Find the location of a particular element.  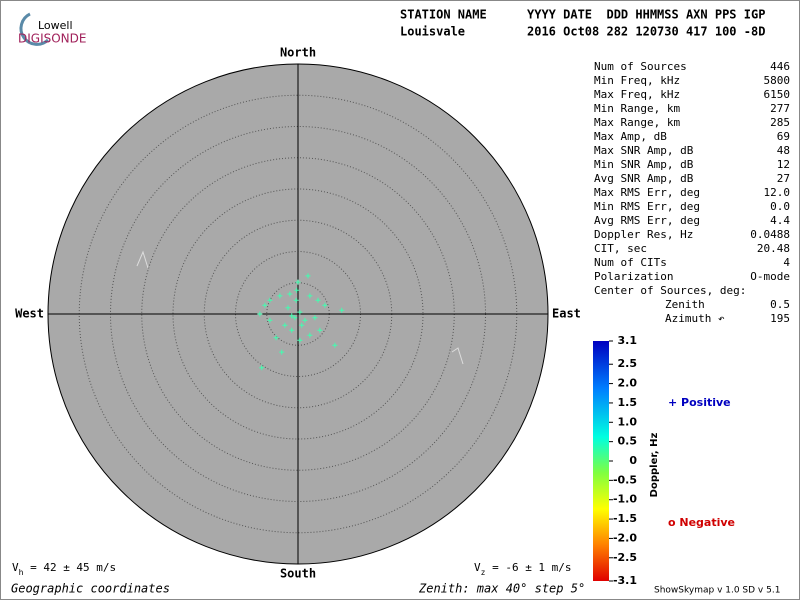

legend-negative: o Negative is located at coordinates (701, 522).